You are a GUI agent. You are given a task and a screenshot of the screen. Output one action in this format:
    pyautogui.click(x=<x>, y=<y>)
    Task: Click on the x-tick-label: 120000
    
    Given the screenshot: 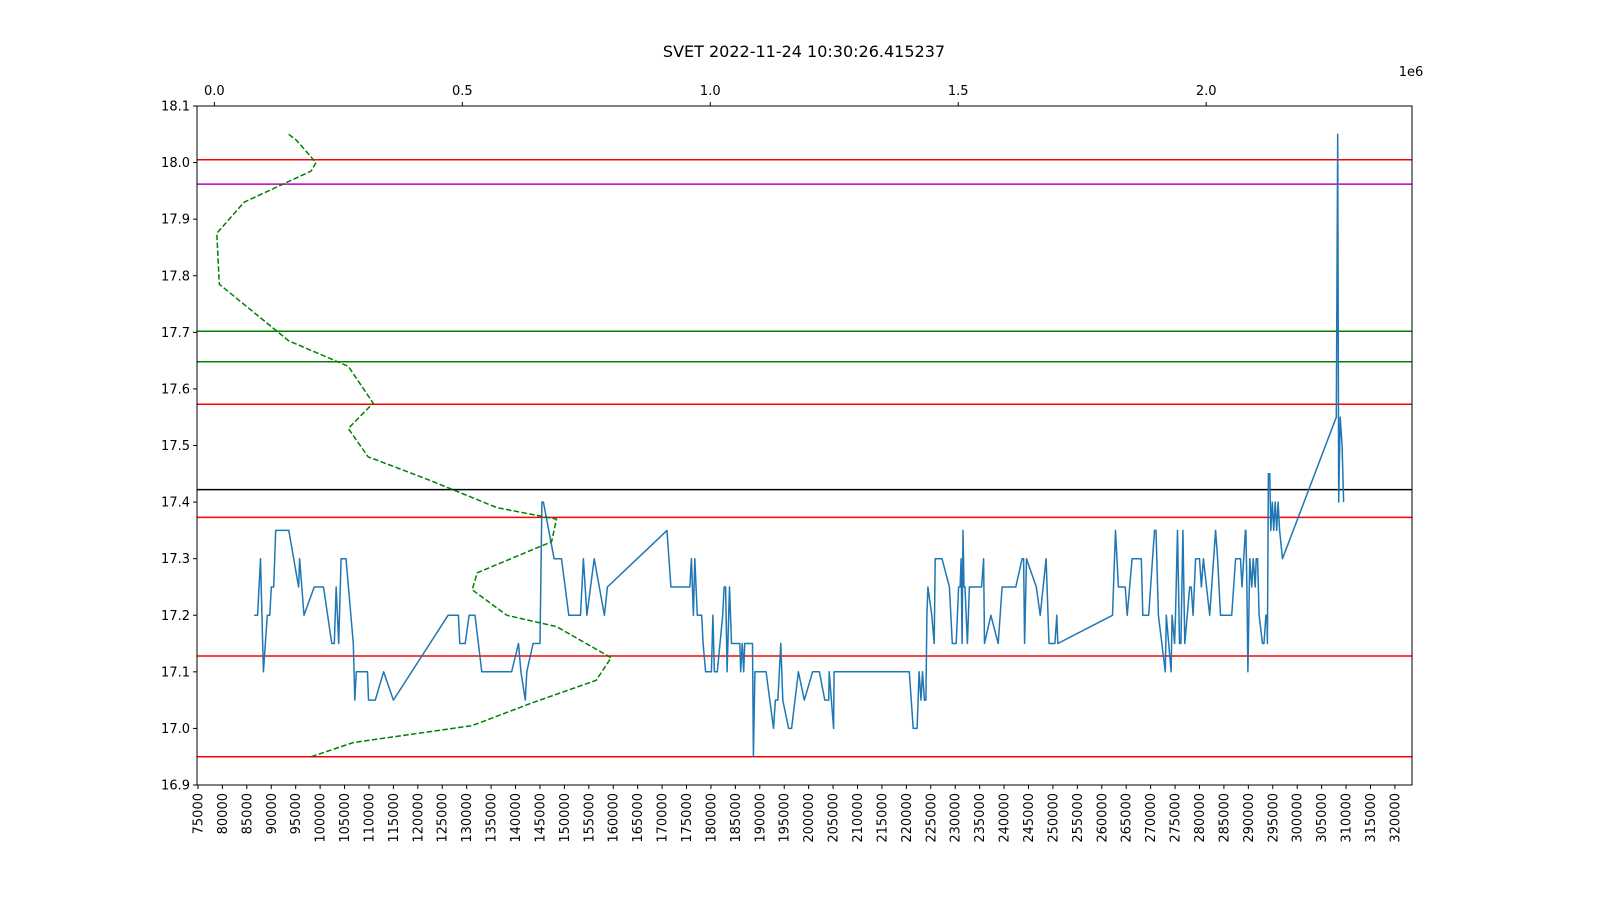 What is the action you would take?
    pyautogui.click(x=418, y=818)
    